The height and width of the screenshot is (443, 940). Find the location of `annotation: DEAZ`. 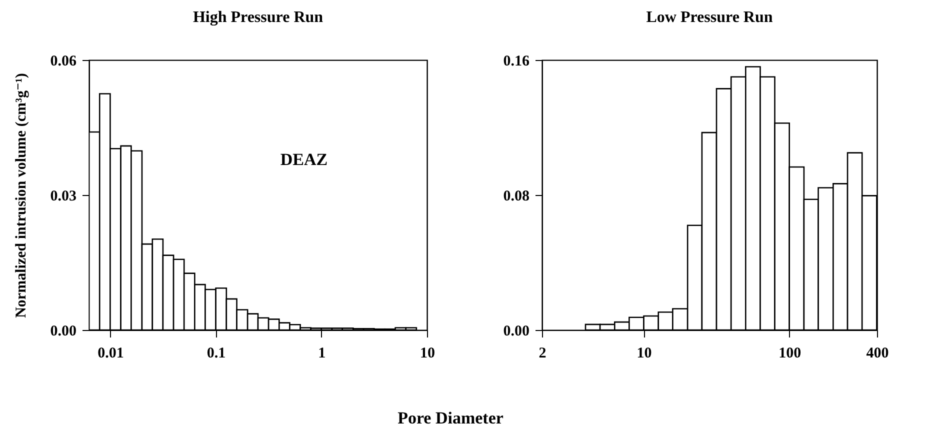

annotation: DEAZ is located at coordinates (304, 159).